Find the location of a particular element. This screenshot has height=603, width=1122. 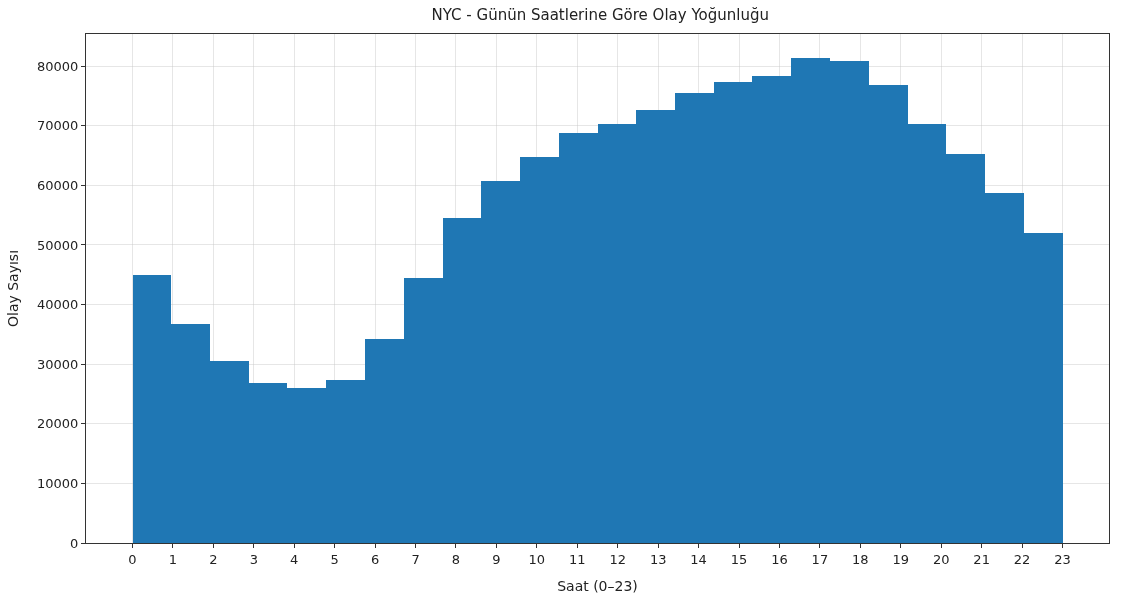

x-tick-label: 8 is located at coordinates (456, 559).